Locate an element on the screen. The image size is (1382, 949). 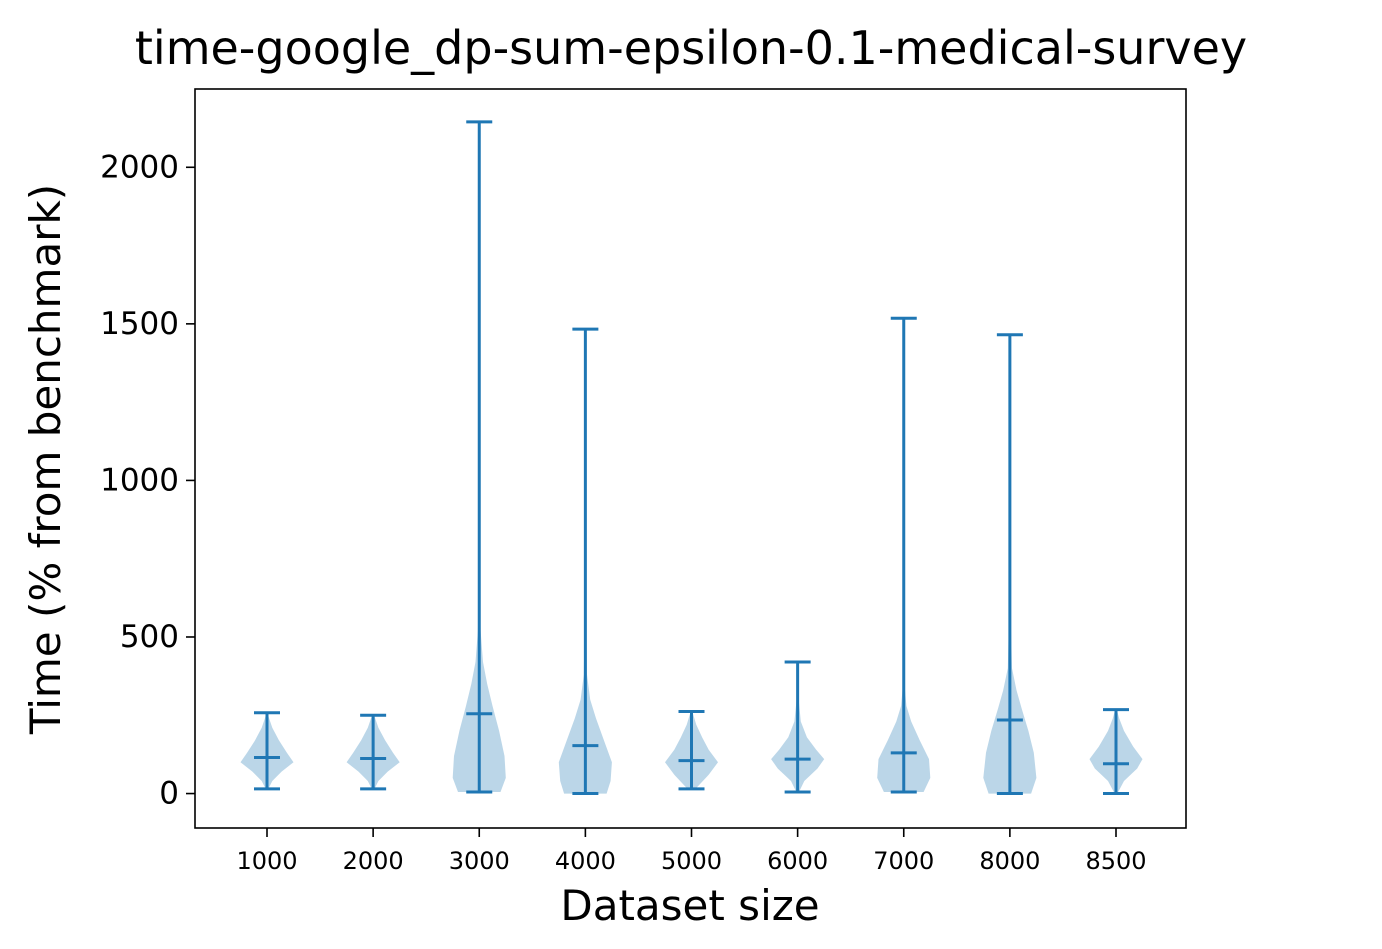
x-tick-label: 6000 is located at coordinates (797, 861).